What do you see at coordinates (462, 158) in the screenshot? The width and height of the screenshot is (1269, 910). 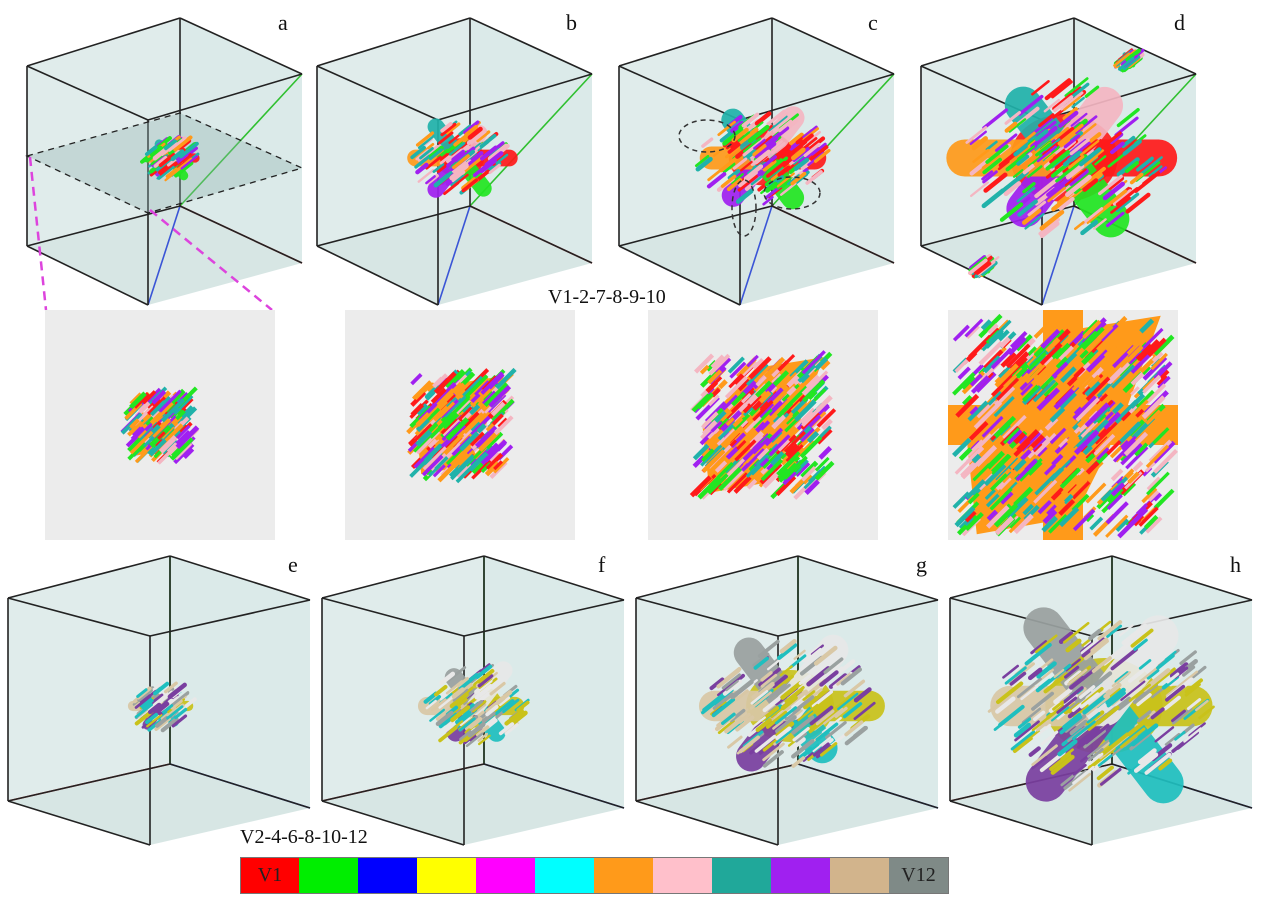 I see `grain-cluster-b` at bounding box center [462, 158].